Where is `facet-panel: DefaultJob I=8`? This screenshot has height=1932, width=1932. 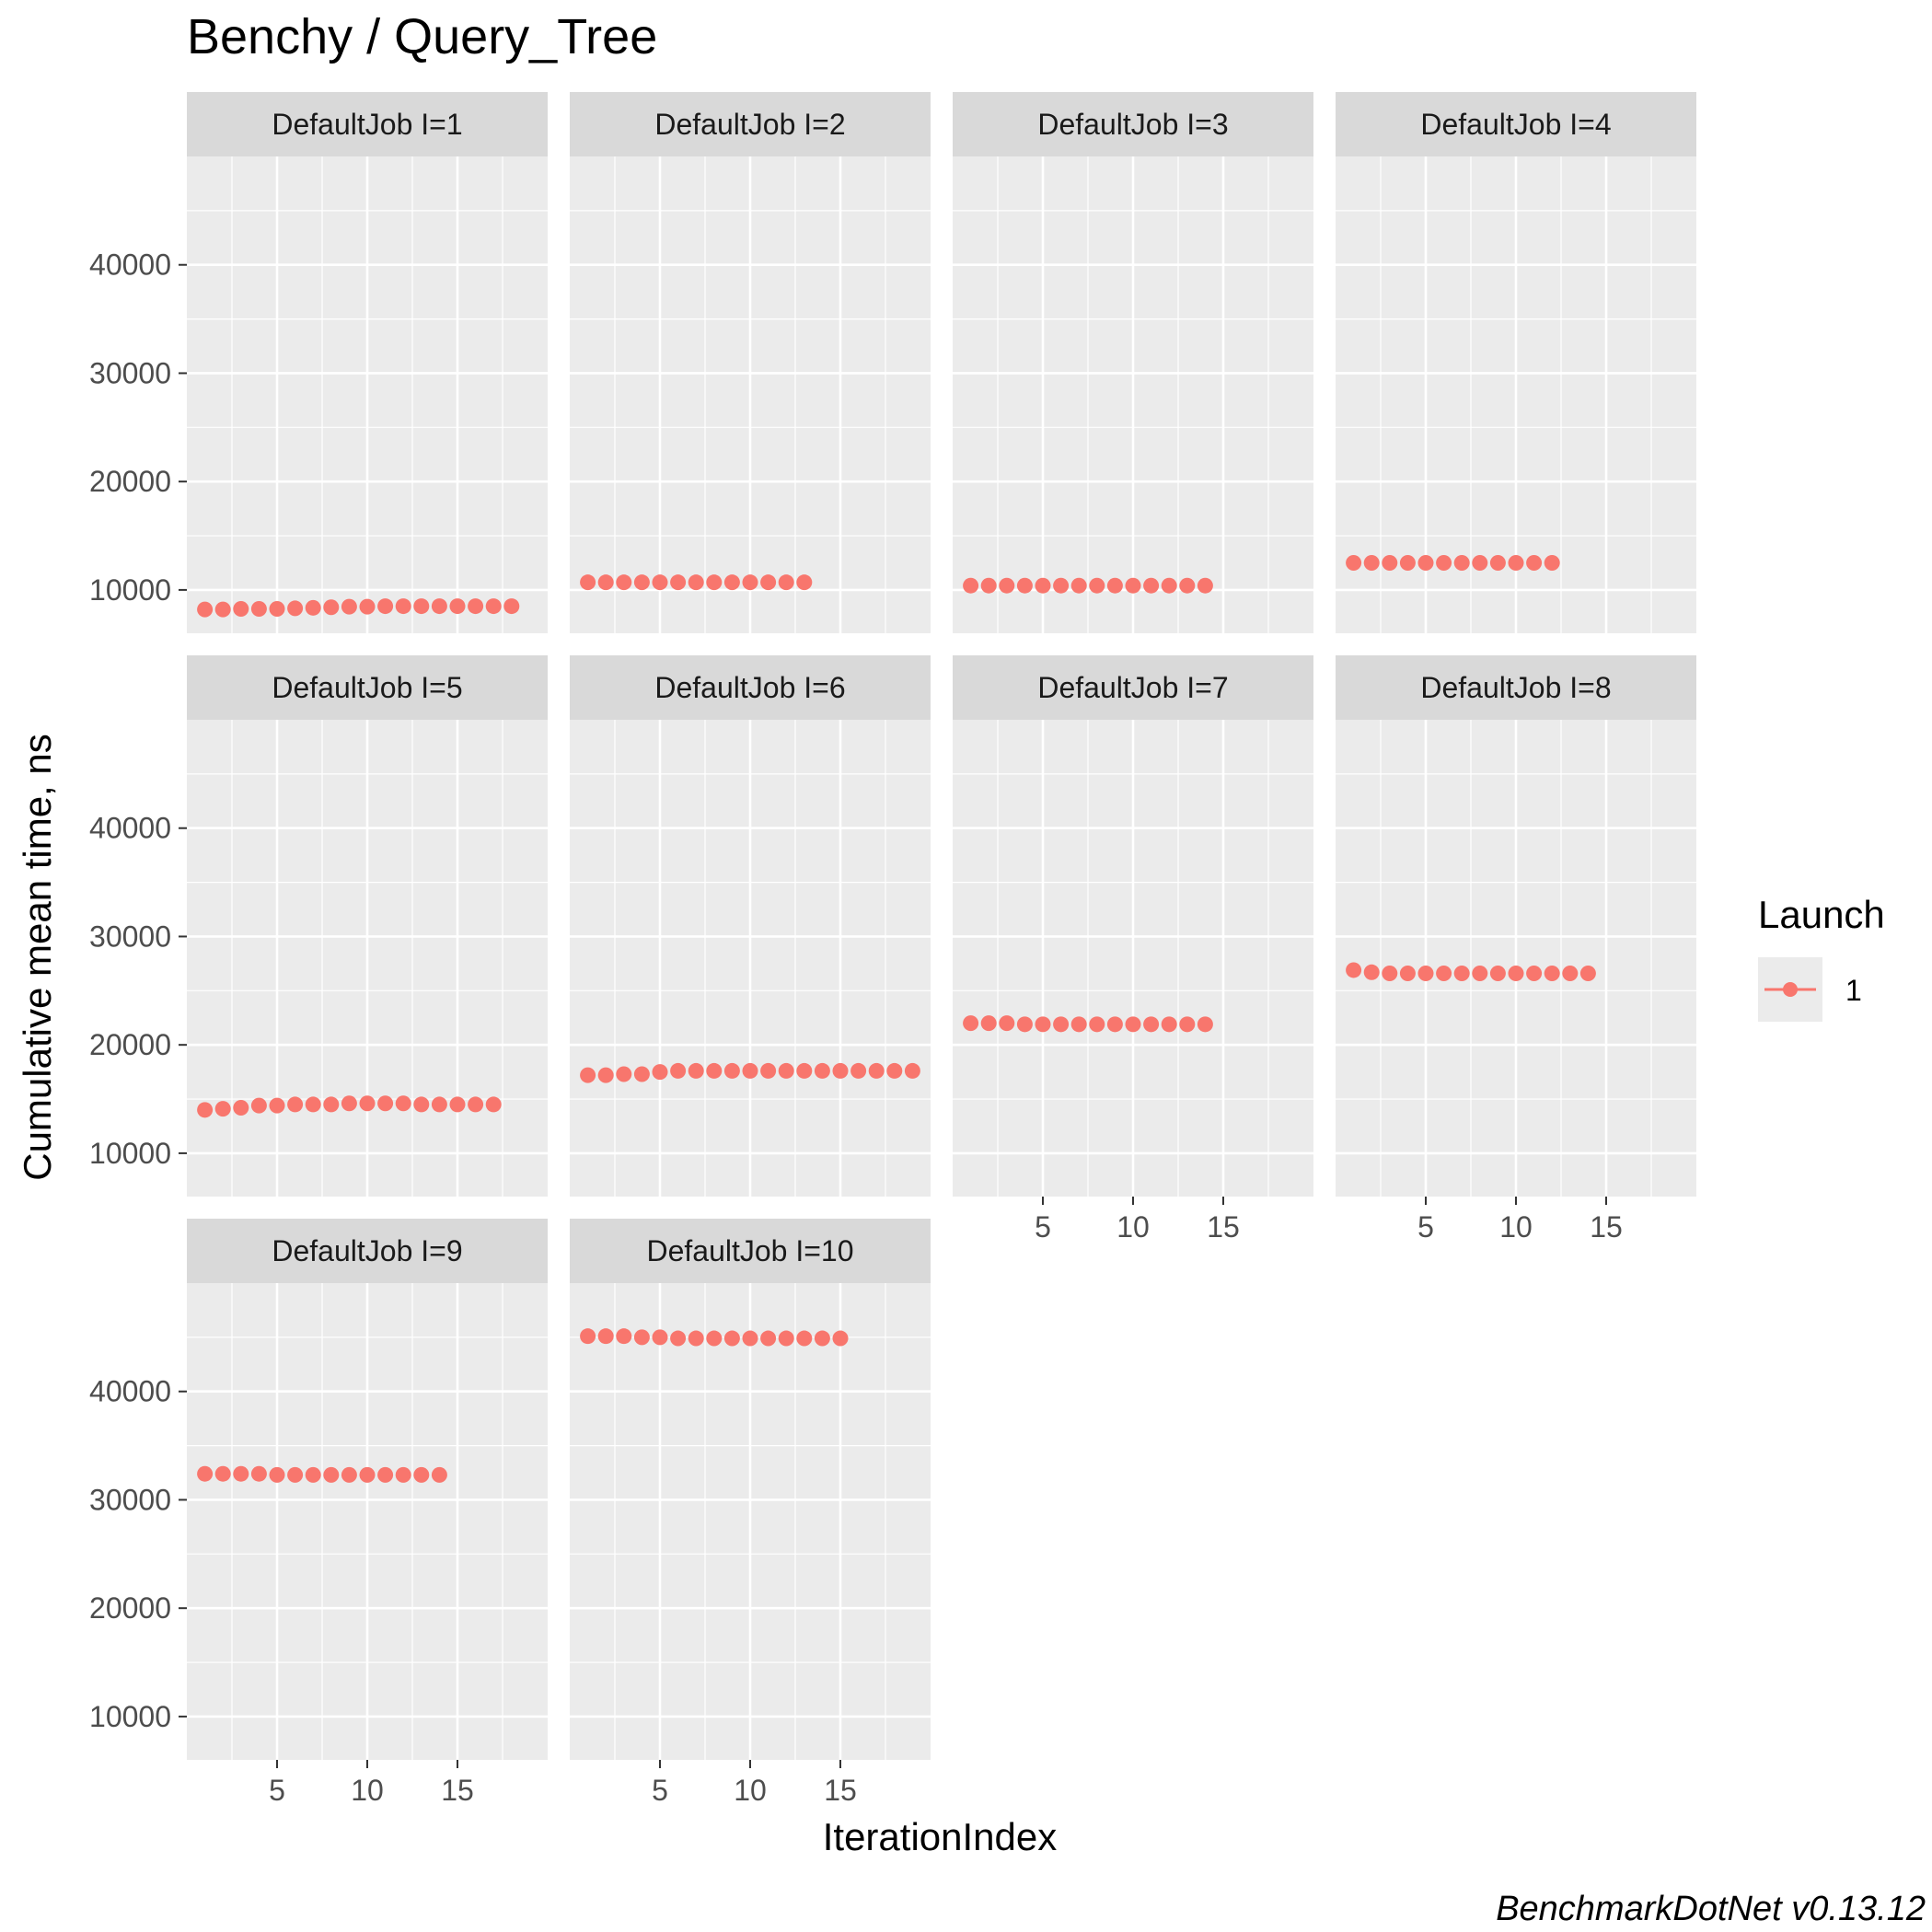 facet-panel: DefaultJob I=8 is located at coordinates (1516, 926).